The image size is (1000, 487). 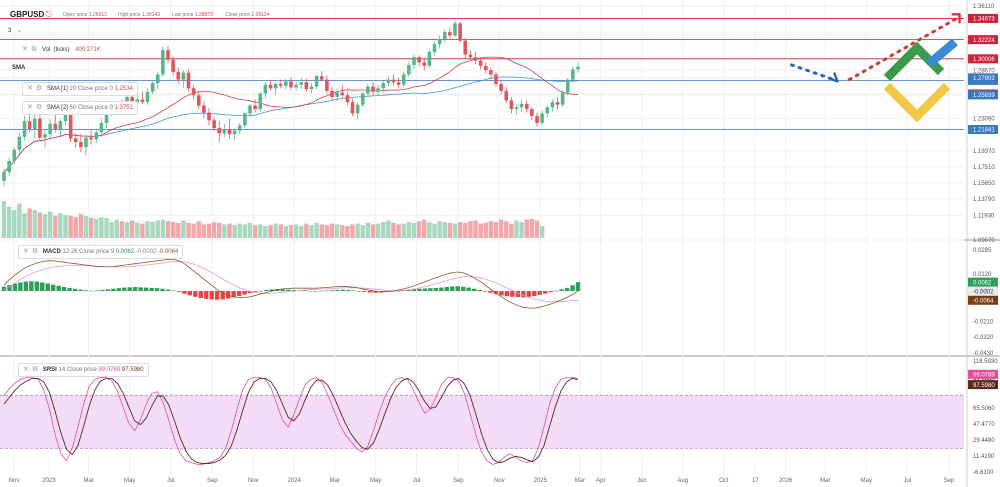 What do you see at coordinates (27, 14) in the screenshot?
I see `symbol-title: GBPUSD` at bounding box center [27, 14].